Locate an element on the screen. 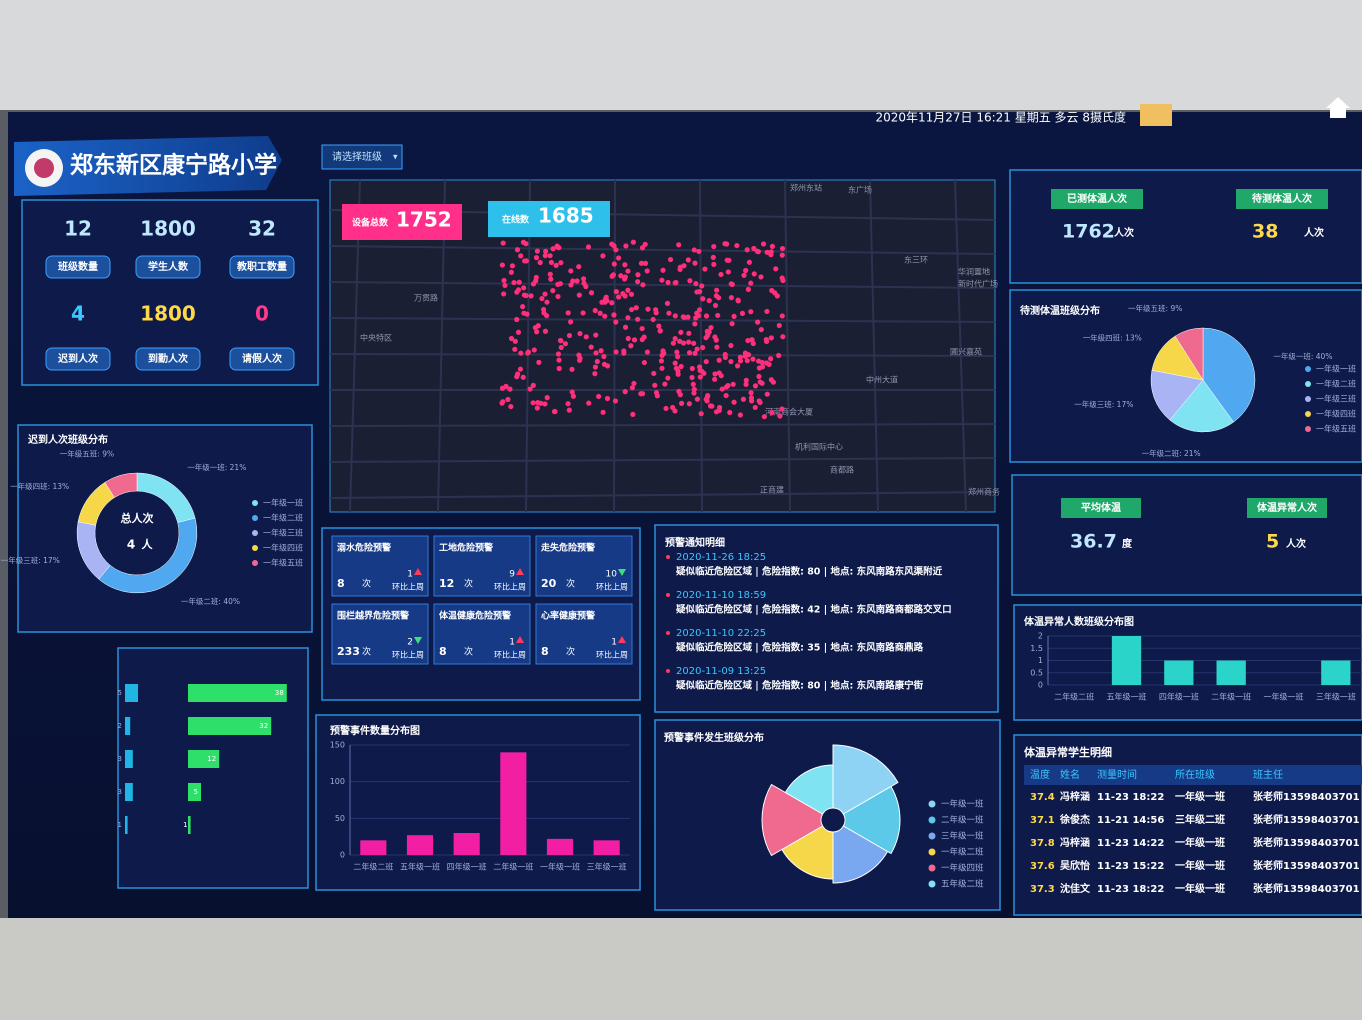  notice-time: 2020-11-26 18:25 is located at coordinates (721, 557).